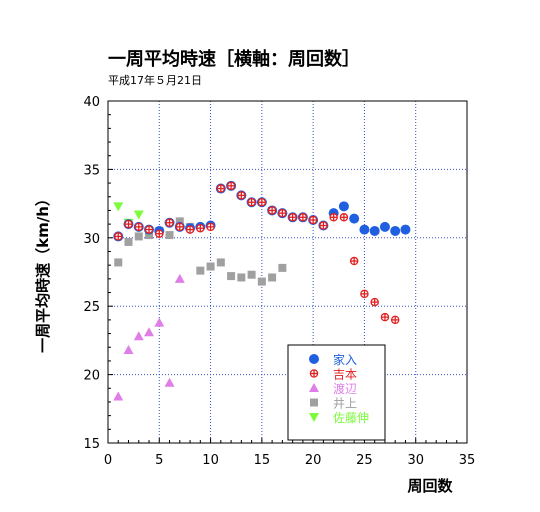  Describe the element at coordinates (262, 460) in the screenshot. I see `x-tick-label: 15` at that location.